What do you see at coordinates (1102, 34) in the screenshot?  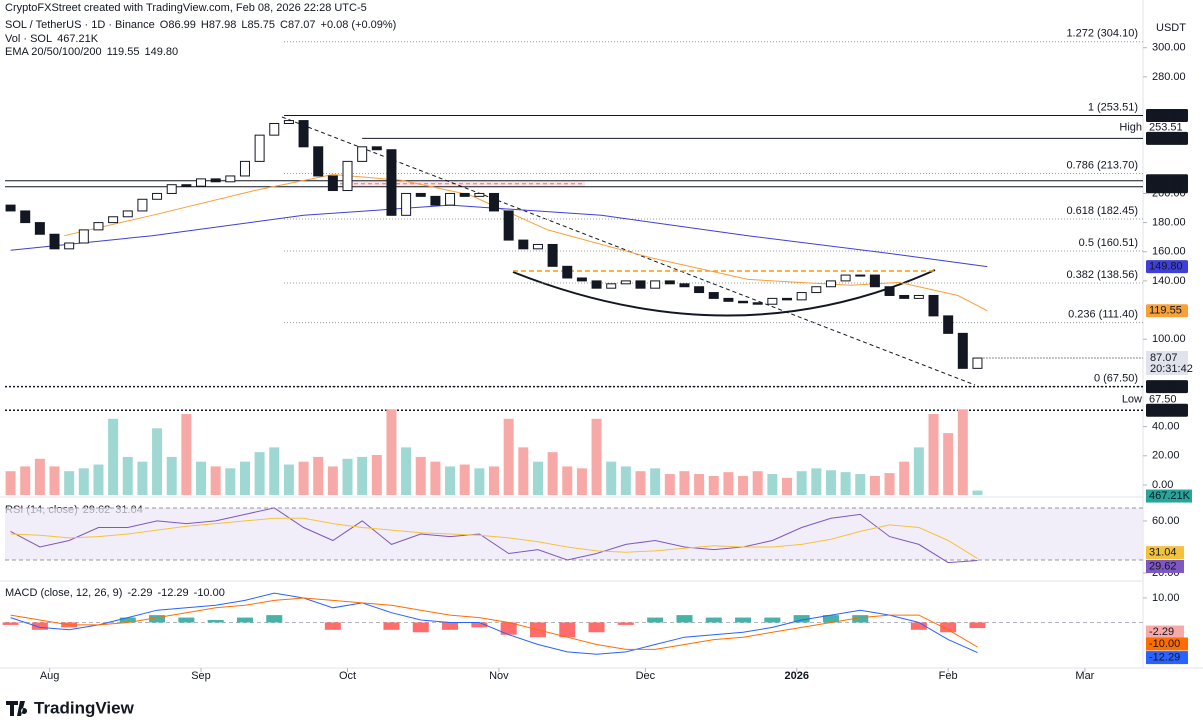 I see `fib-label: 1.272 (304.10)` at bounding box center [1102, 34].